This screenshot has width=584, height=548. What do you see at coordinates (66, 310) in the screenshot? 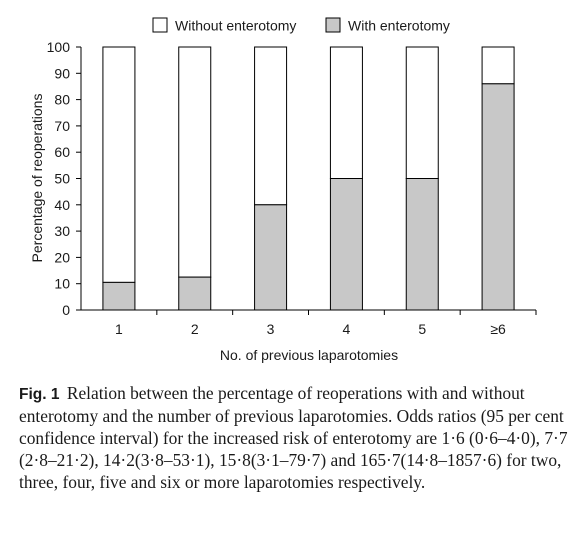
I see `y-tick-label: 0` at bounding box center [66, 310].